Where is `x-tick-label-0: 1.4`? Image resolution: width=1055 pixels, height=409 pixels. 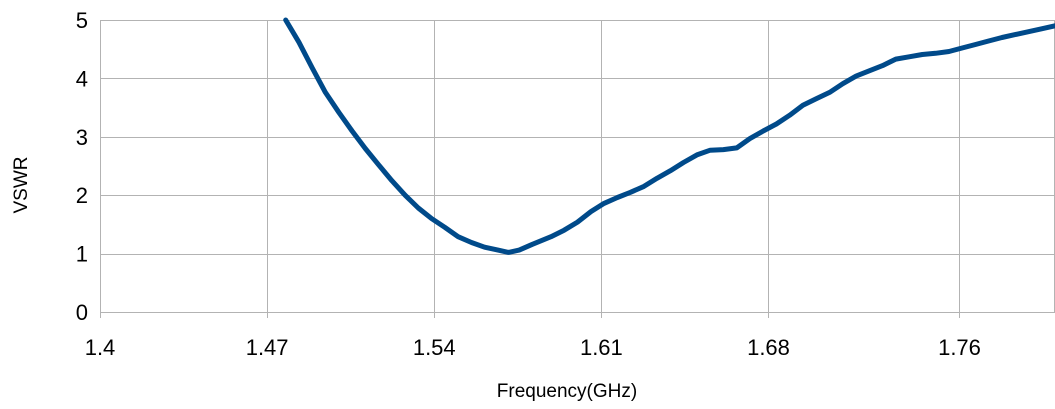
x-tick-label-0: 1.4 is located at coordinates (100, 347).